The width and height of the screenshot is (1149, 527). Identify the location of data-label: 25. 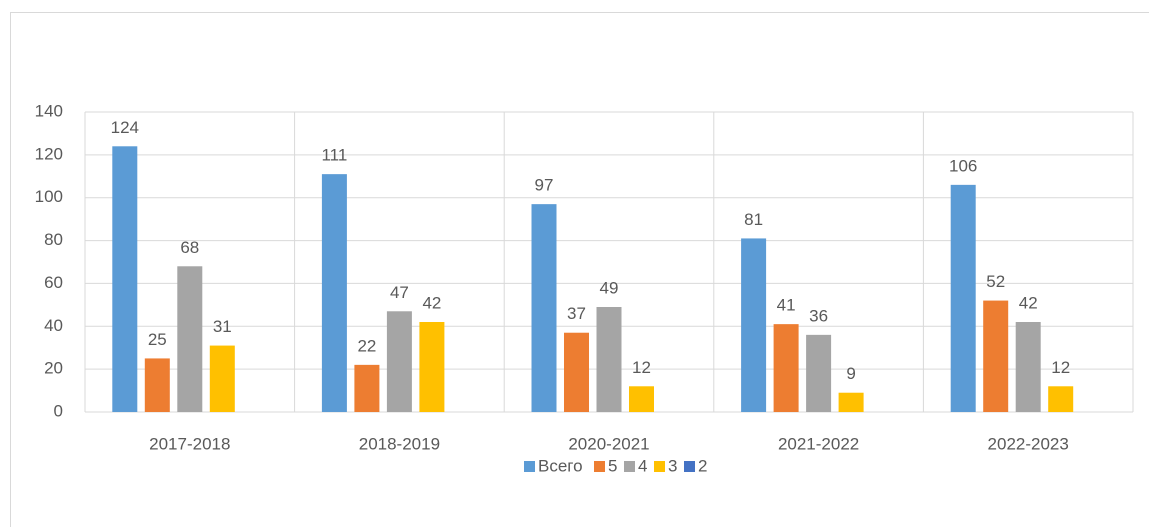
(157, 339).